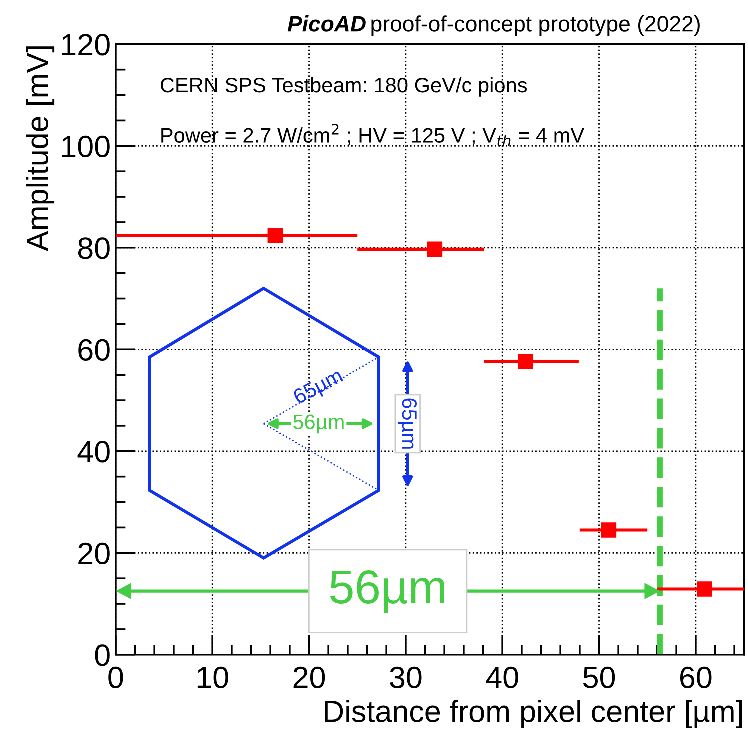  What do you see at coordinates (102, 655) in the screenshot?
I see `y-tick-label: 0` at bounding box center [102, 655].